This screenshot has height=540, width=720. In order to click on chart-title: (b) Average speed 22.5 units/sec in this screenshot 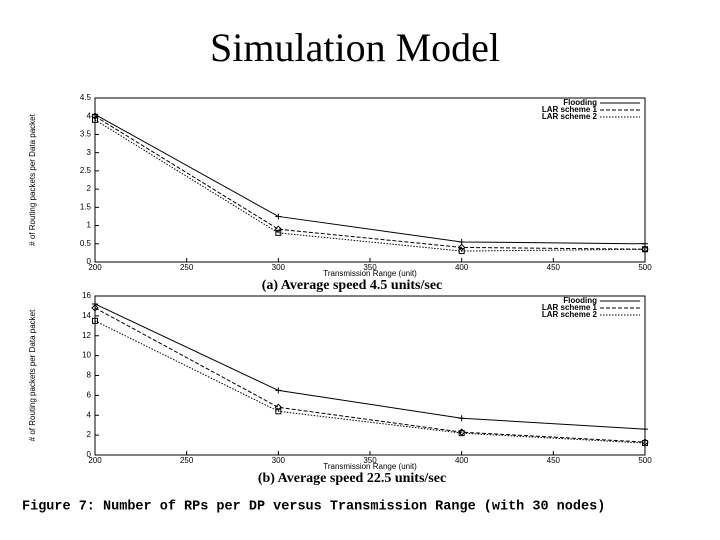, I will do `click(352, 478)`.